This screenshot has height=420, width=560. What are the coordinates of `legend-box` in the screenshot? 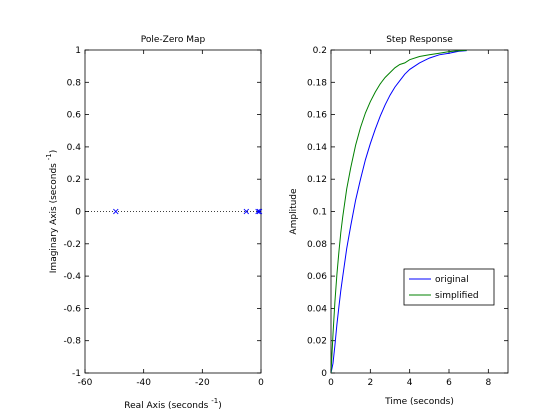 It's located at (449, 287).